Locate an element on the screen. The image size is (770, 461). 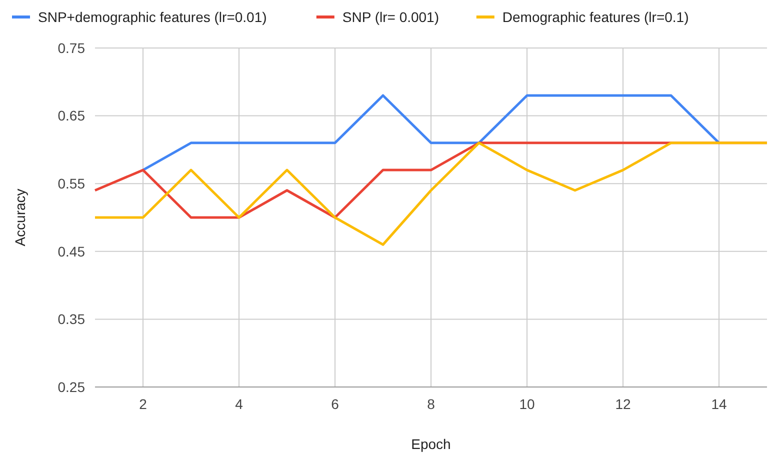
y-tick-label: 0.45 is located at coordinates (72, 251).